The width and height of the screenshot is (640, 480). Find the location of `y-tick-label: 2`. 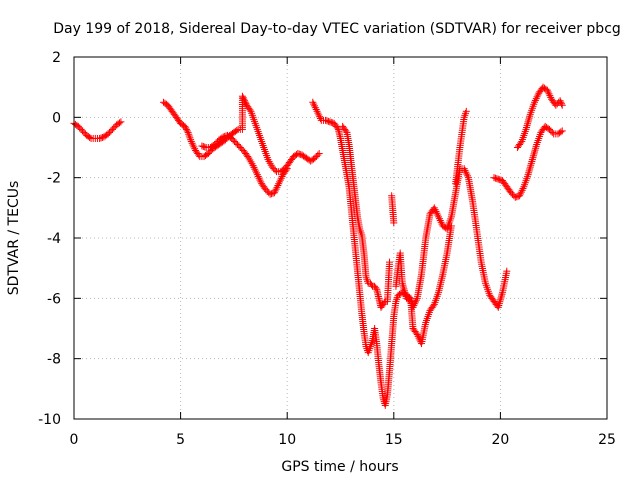

y-tick-label: 2 is located at coordinates (56, 58).